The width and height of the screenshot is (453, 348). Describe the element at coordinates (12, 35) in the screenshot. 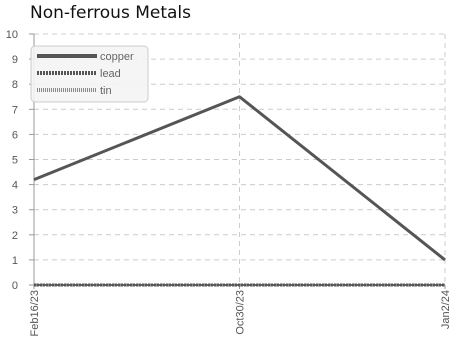

I see `y-tick-label: 10` at that location.